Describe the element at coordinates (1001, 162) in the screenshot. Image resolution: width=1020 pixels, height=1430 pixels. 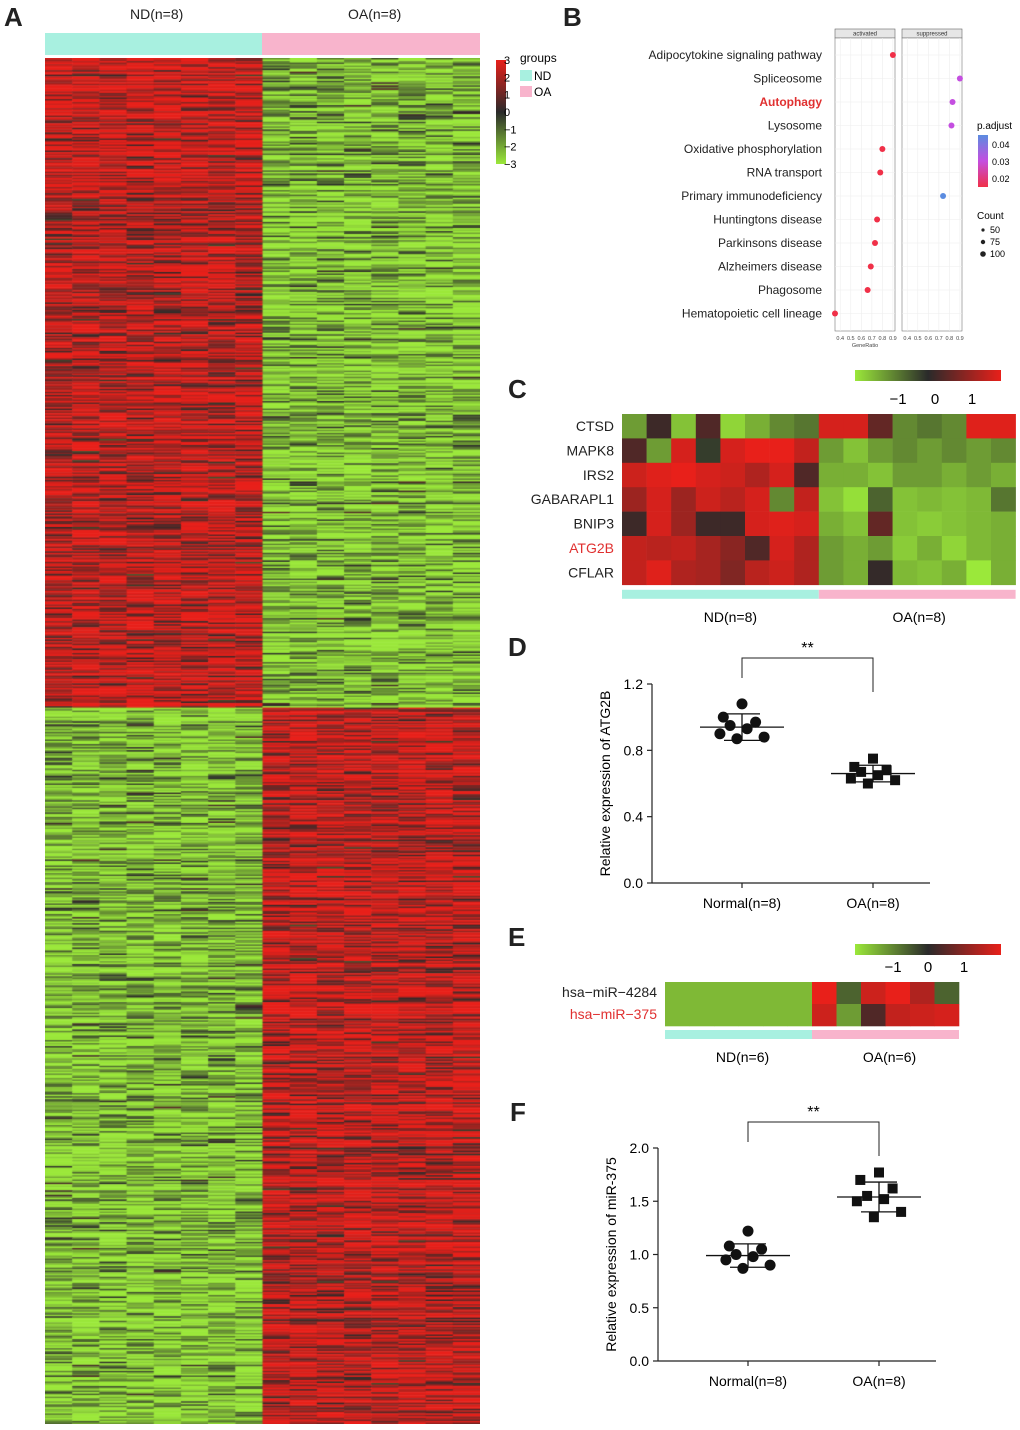
I see `panel-b-padj-tick: 0.03` at that location.